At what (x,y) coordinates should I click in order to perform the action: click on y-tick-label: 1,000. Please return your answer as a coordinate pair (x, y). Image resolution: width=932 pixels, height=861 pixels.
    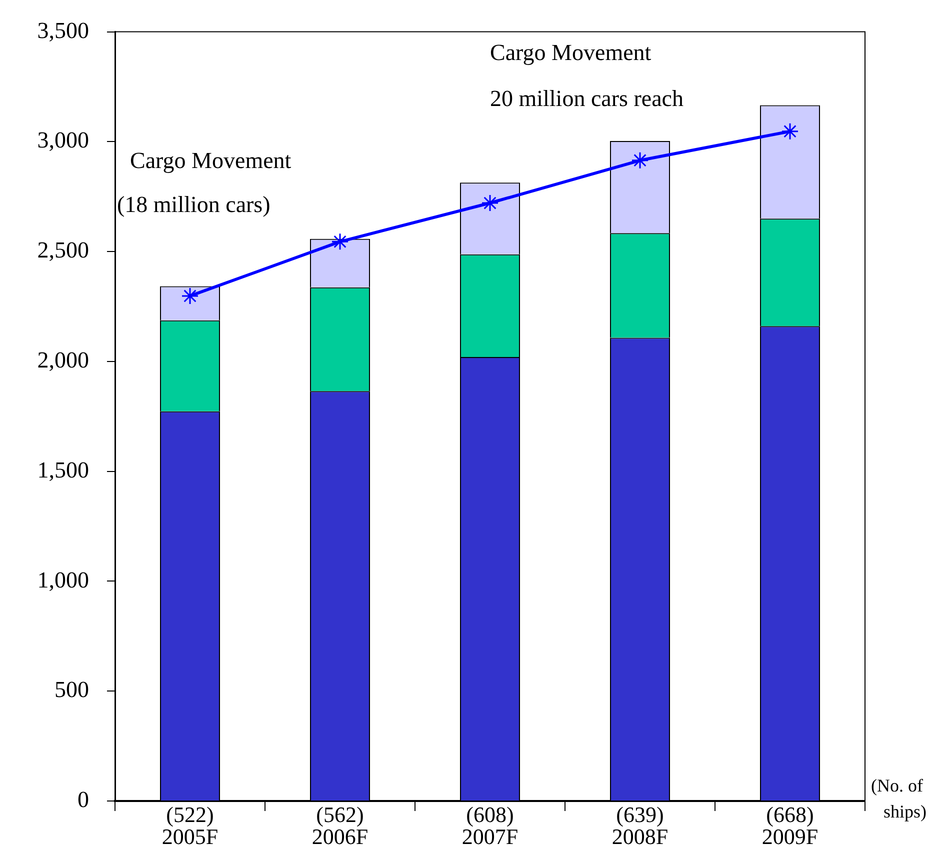
    Looking at the image, I should click on (63, 579).